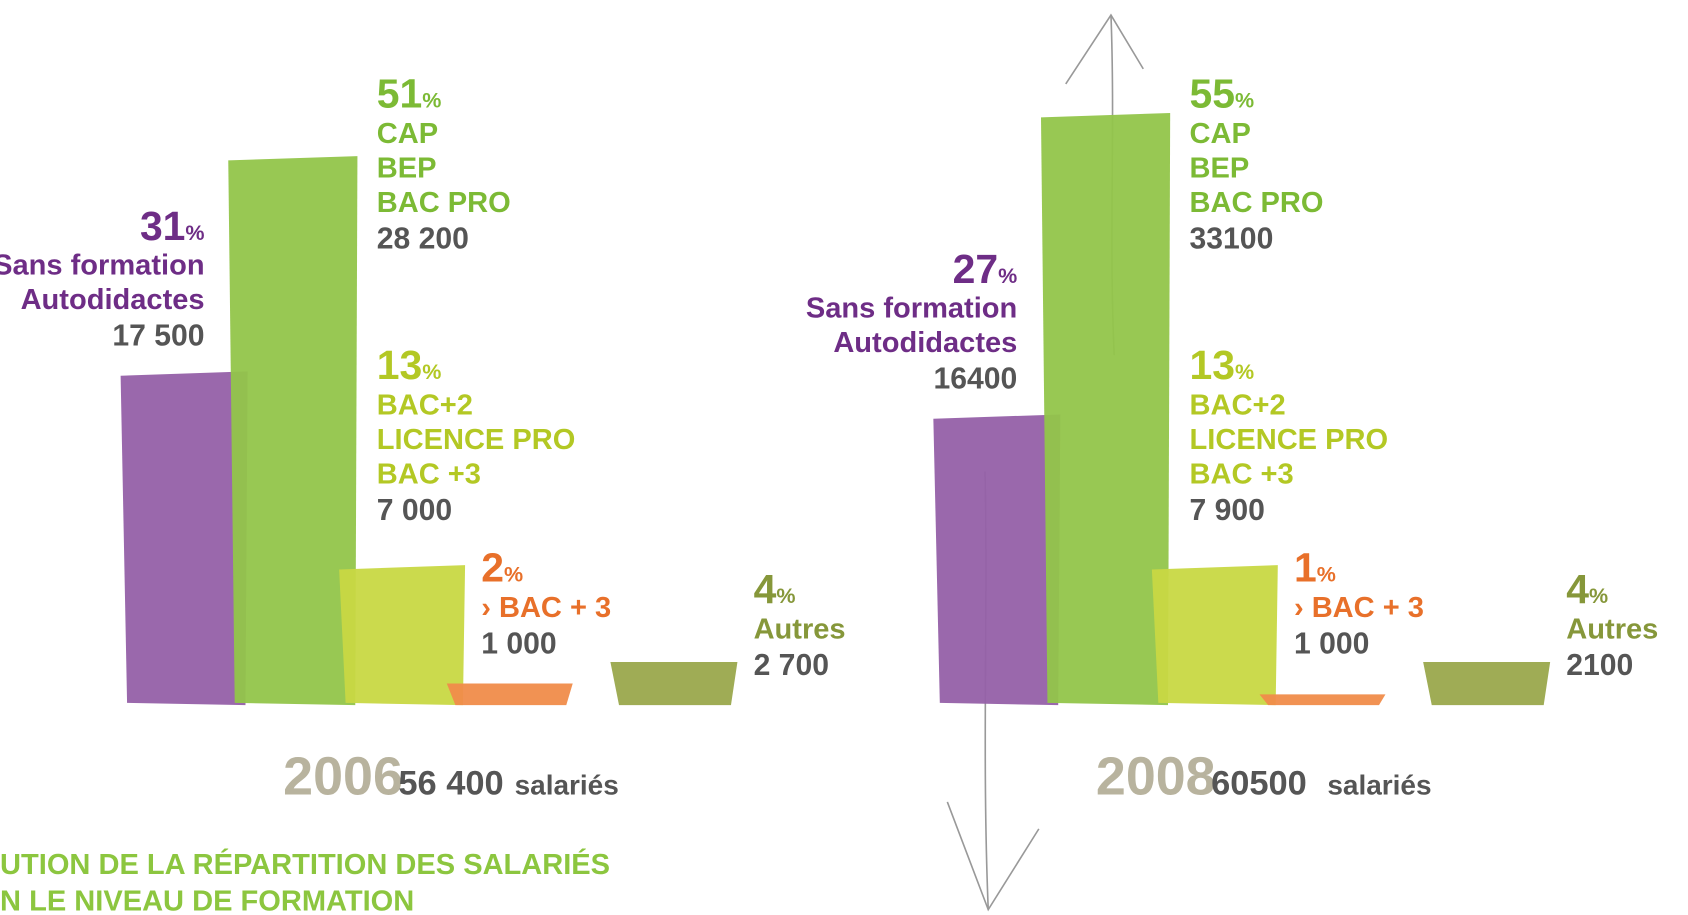  I want to click on total-label: 56 400, so click(450, 783).